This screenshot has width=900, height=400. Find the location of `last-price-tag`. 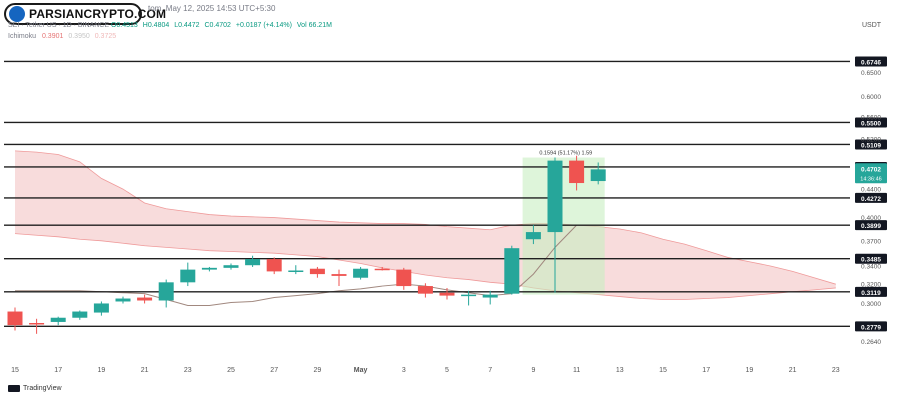

last-price-tag is located at coordinates (871, 173).